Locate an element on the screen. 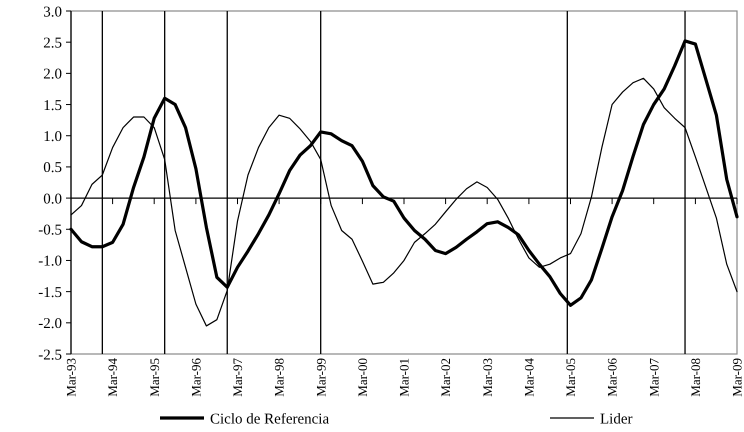 The height and width of the screenshot is (432, 744). y-tick-label: -2.0 is located at coordinates (50, 324).